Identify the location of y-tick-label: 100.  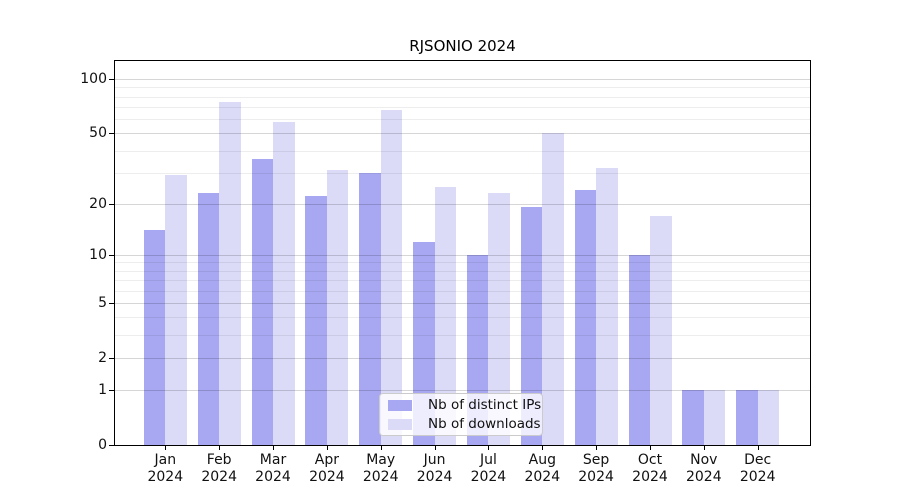
(93, 79).